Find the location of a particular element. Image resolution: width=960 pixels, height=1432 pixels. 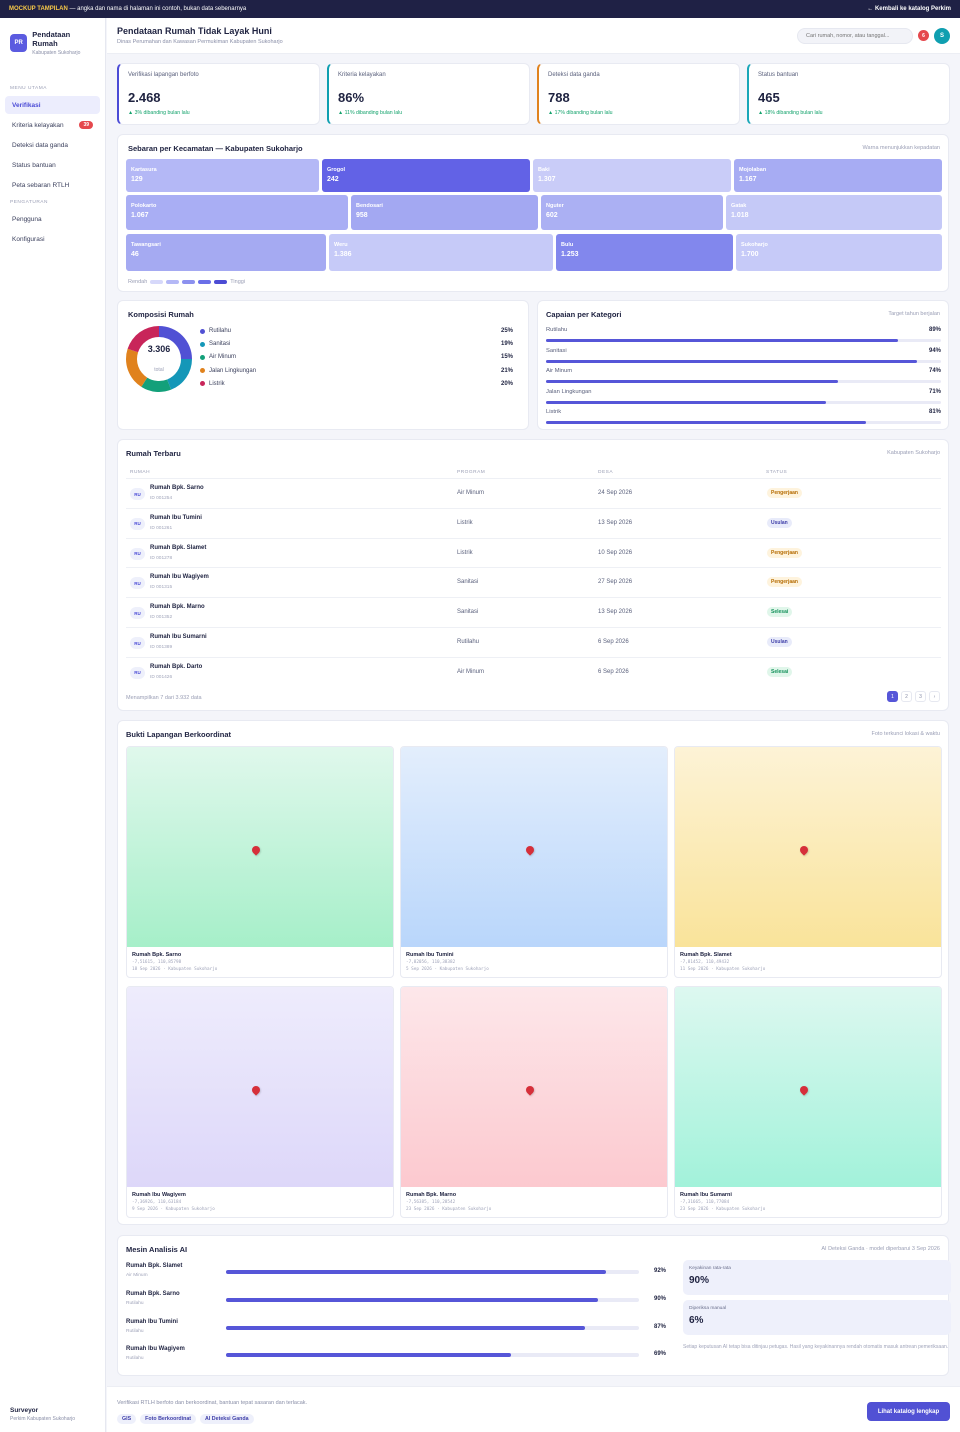

achievement-row: Sanitasi 94% is located at coordinates (743, 351).